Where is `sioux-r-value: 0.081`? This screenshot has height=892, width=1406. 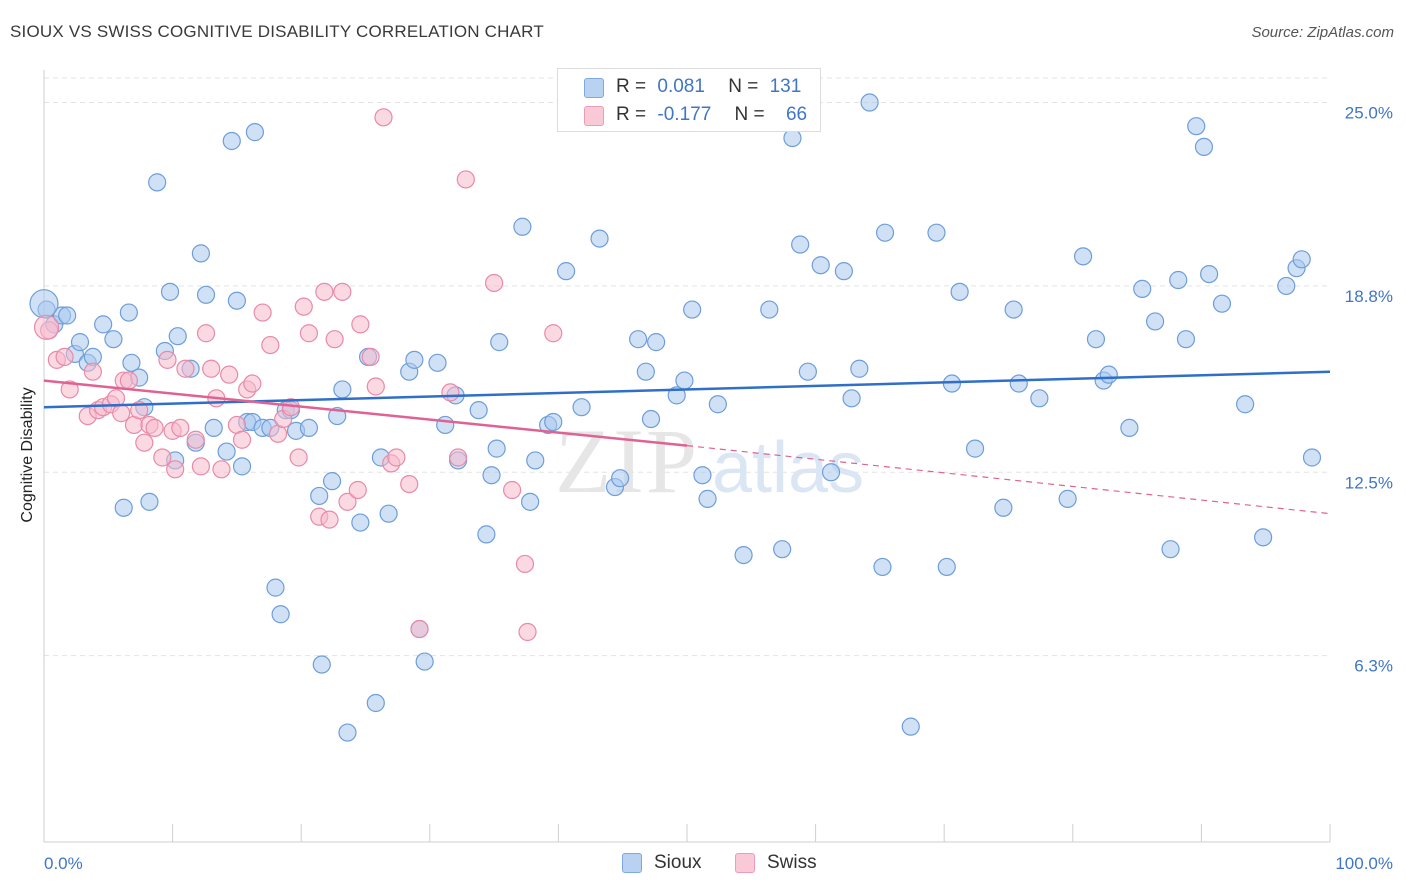
sioux-r-value: 0.081 is located at coordinates (681, 86).